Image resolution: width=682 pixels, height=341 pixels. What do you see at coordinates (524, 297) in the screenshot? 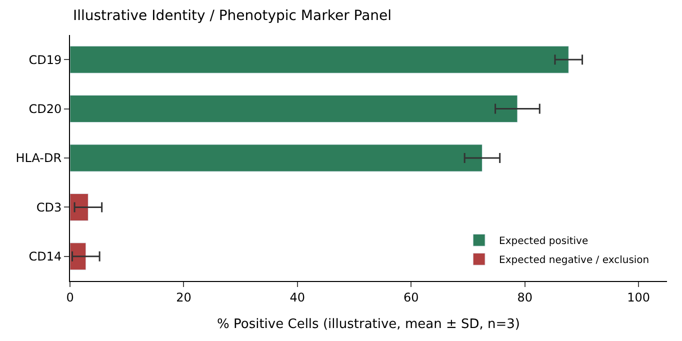
I see `x-tick-label: 80` at bounding box center [524, 297].